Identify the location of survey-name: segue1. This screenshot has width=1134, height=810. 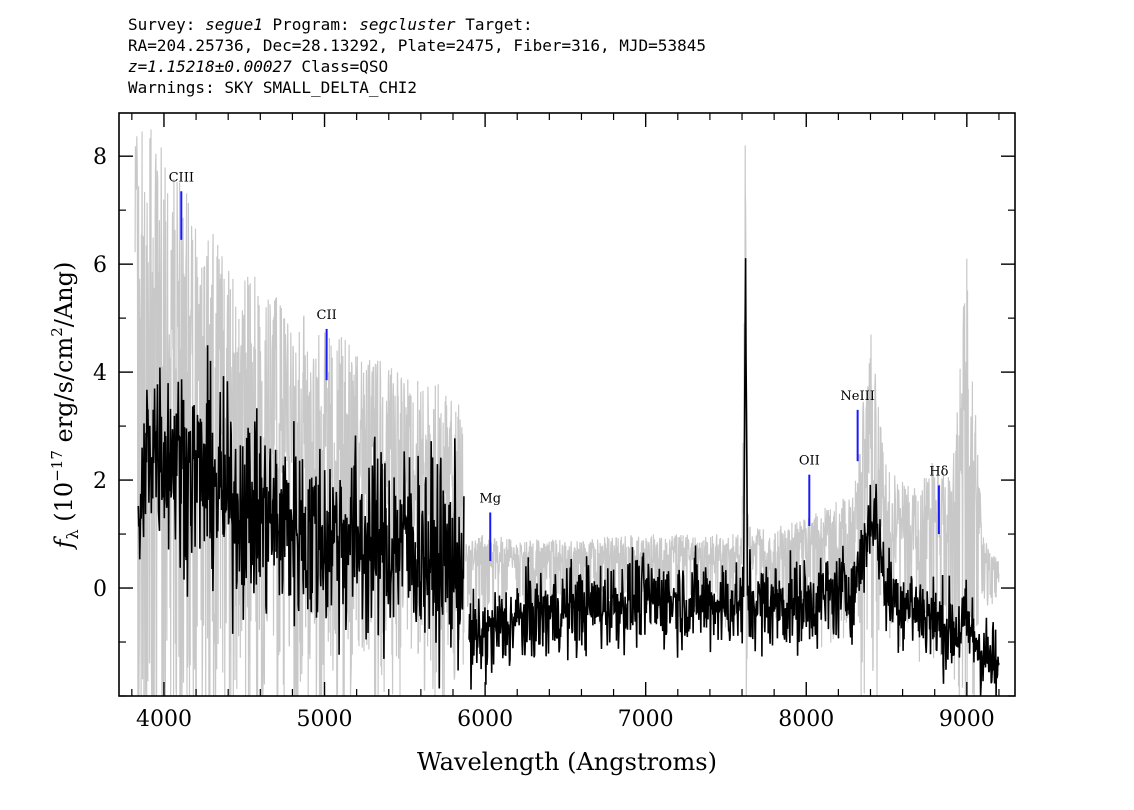
(234, 24).